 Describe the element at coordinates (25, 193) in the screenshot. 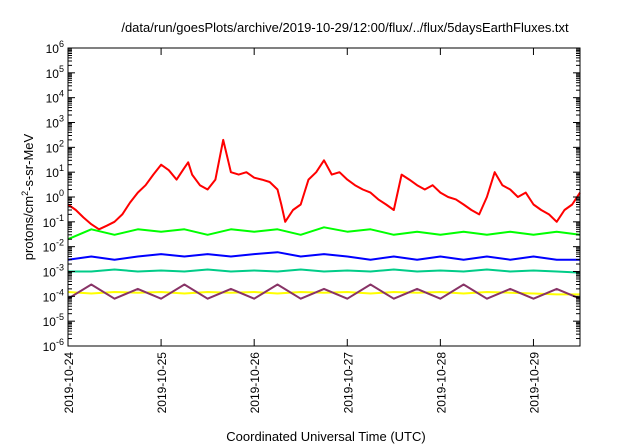

I see `y-axis-label-superscript: 2` at that location.